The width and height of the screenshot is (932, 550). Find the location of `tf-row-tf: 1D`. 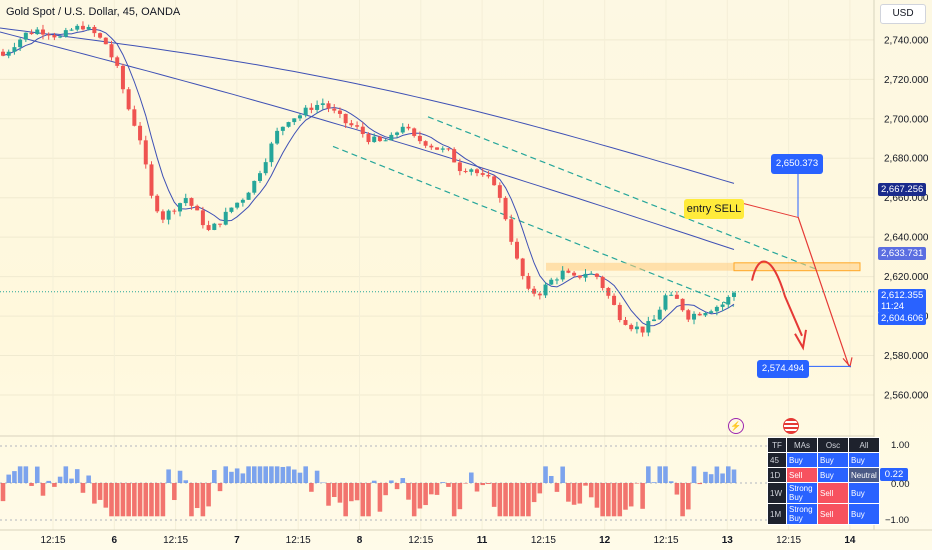

tf-row-tf: 1D is located at coordinates (777, 475).